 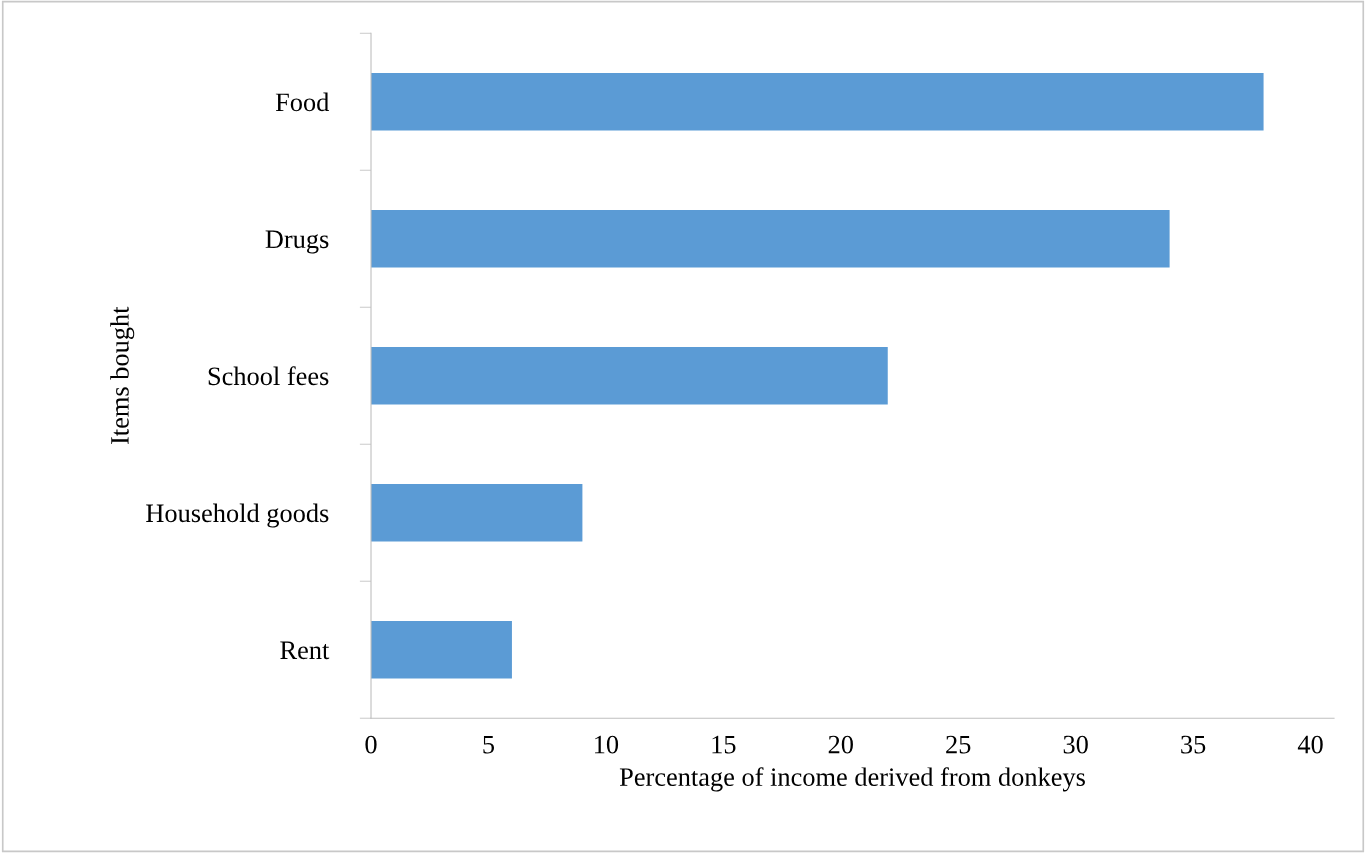 What do you see at coordinates (371, 744) in the screenshot?
I see `x-tick-label: 0` at bounding box center [371, 744].